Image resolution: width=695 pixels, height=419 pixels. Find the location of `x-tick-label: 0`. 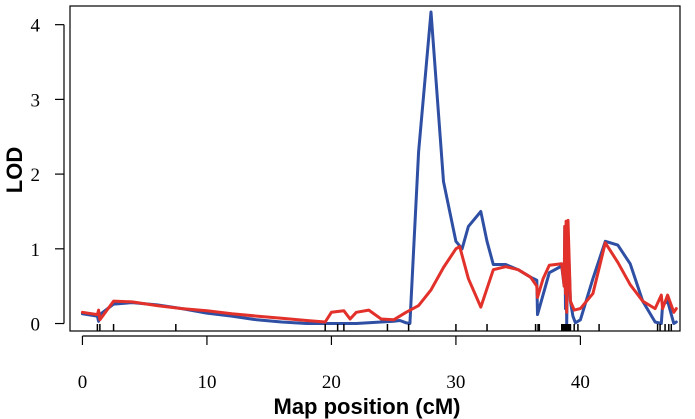

x-tick-label: 0 is located at coordinates (83, 382).